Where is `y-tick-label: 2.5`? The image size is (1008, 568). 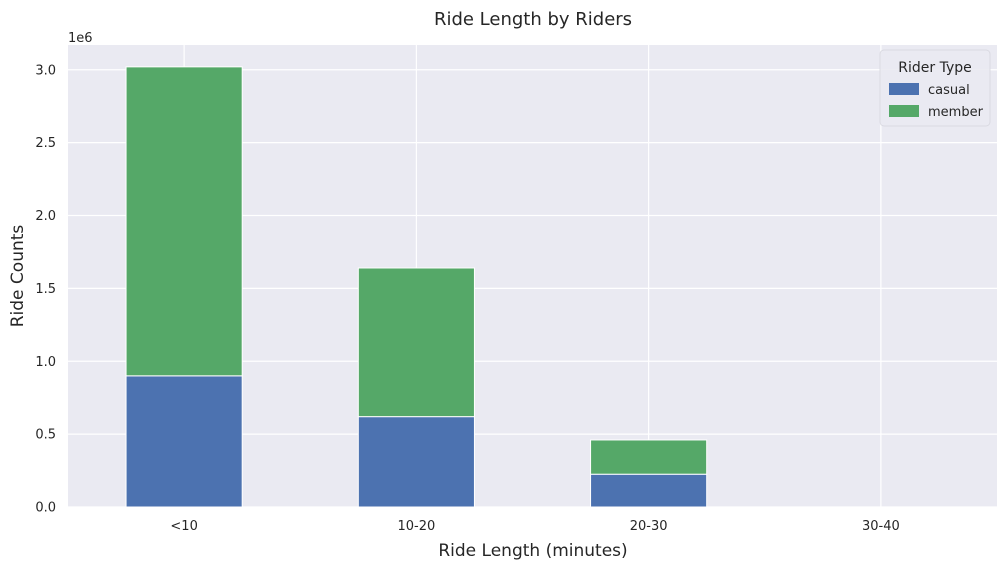 y-tick-label: 2.5 is located at coordinates (45, 143).